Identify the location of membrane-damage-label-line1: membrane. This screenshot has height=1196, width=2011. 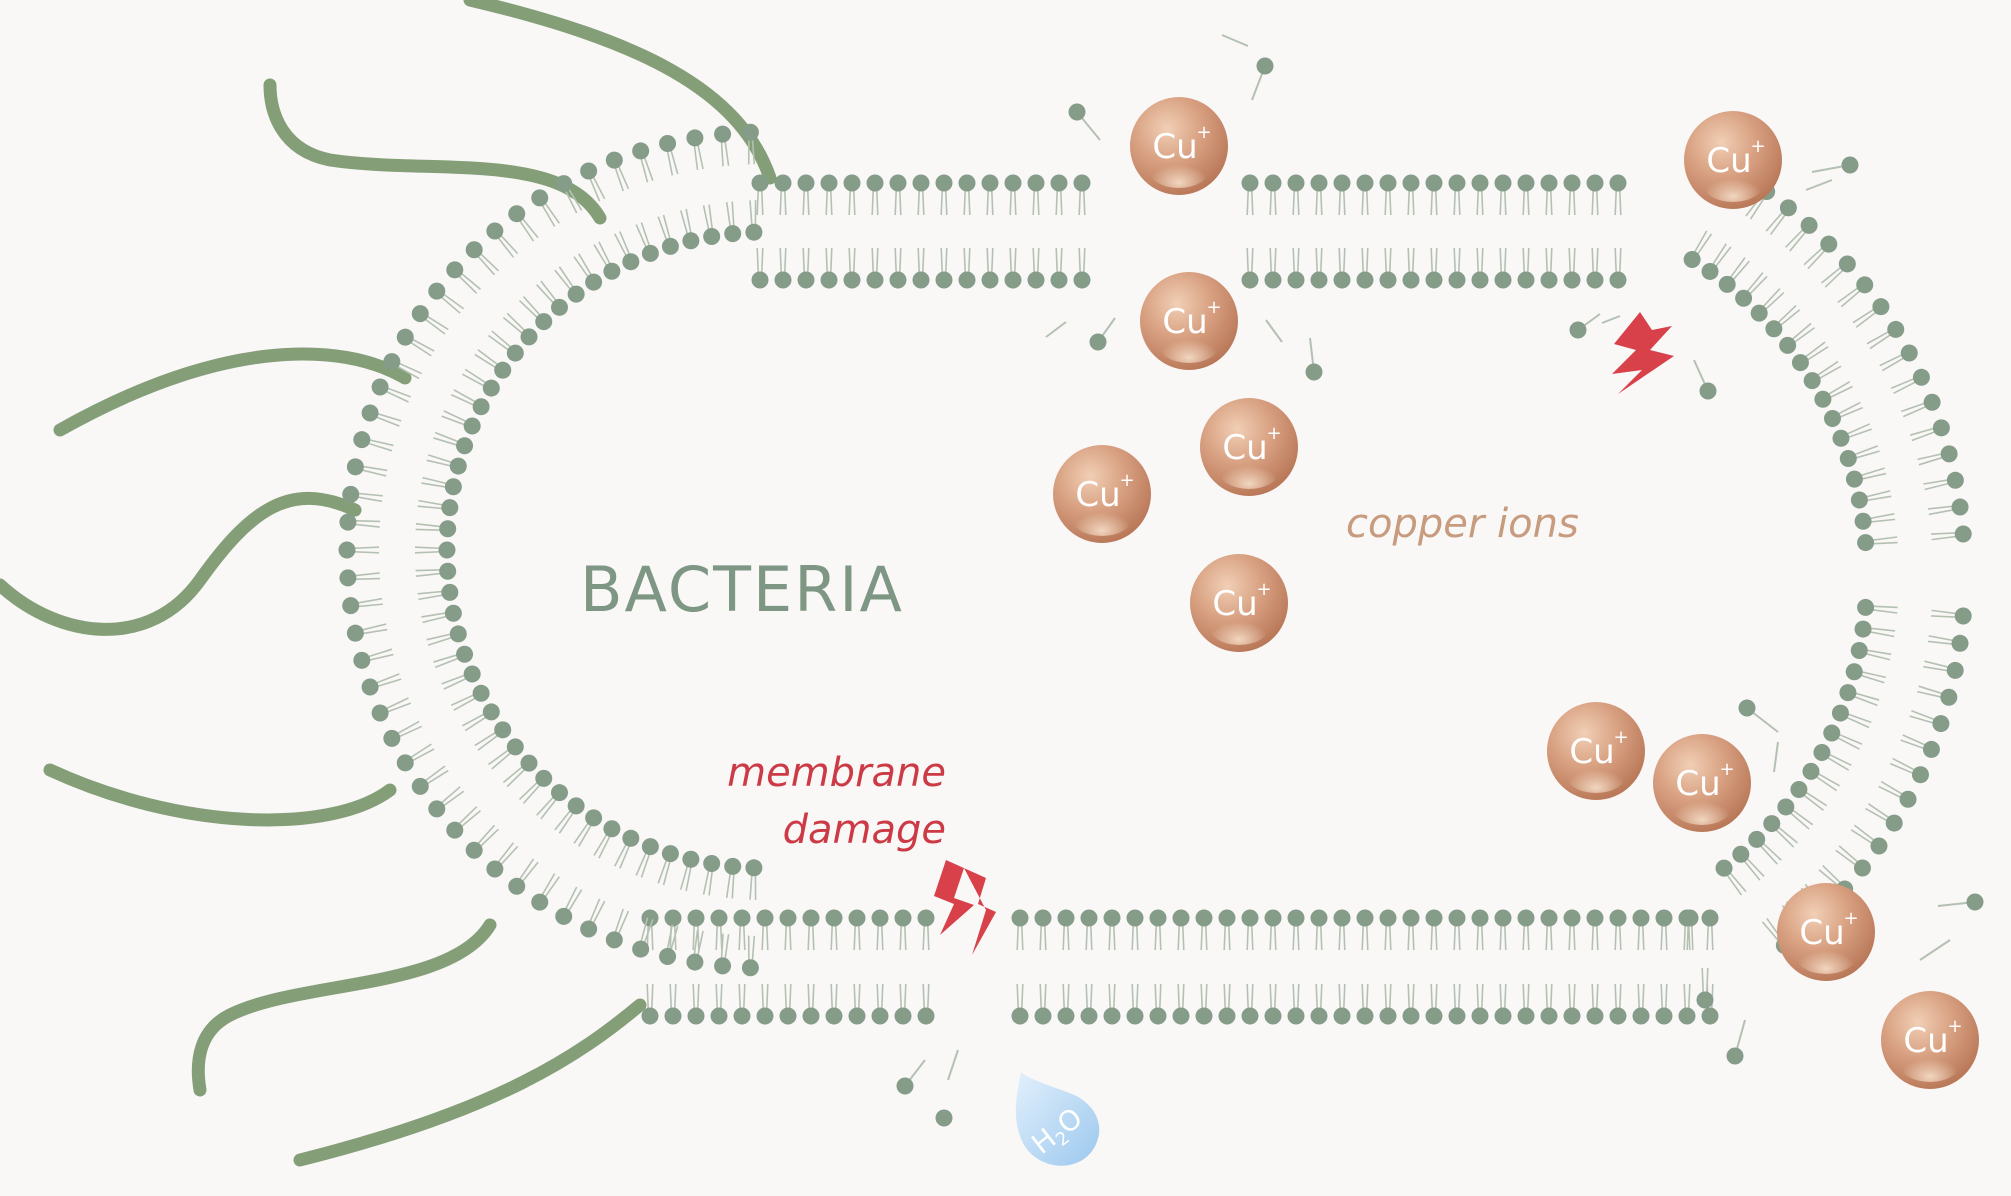
(836, 773).